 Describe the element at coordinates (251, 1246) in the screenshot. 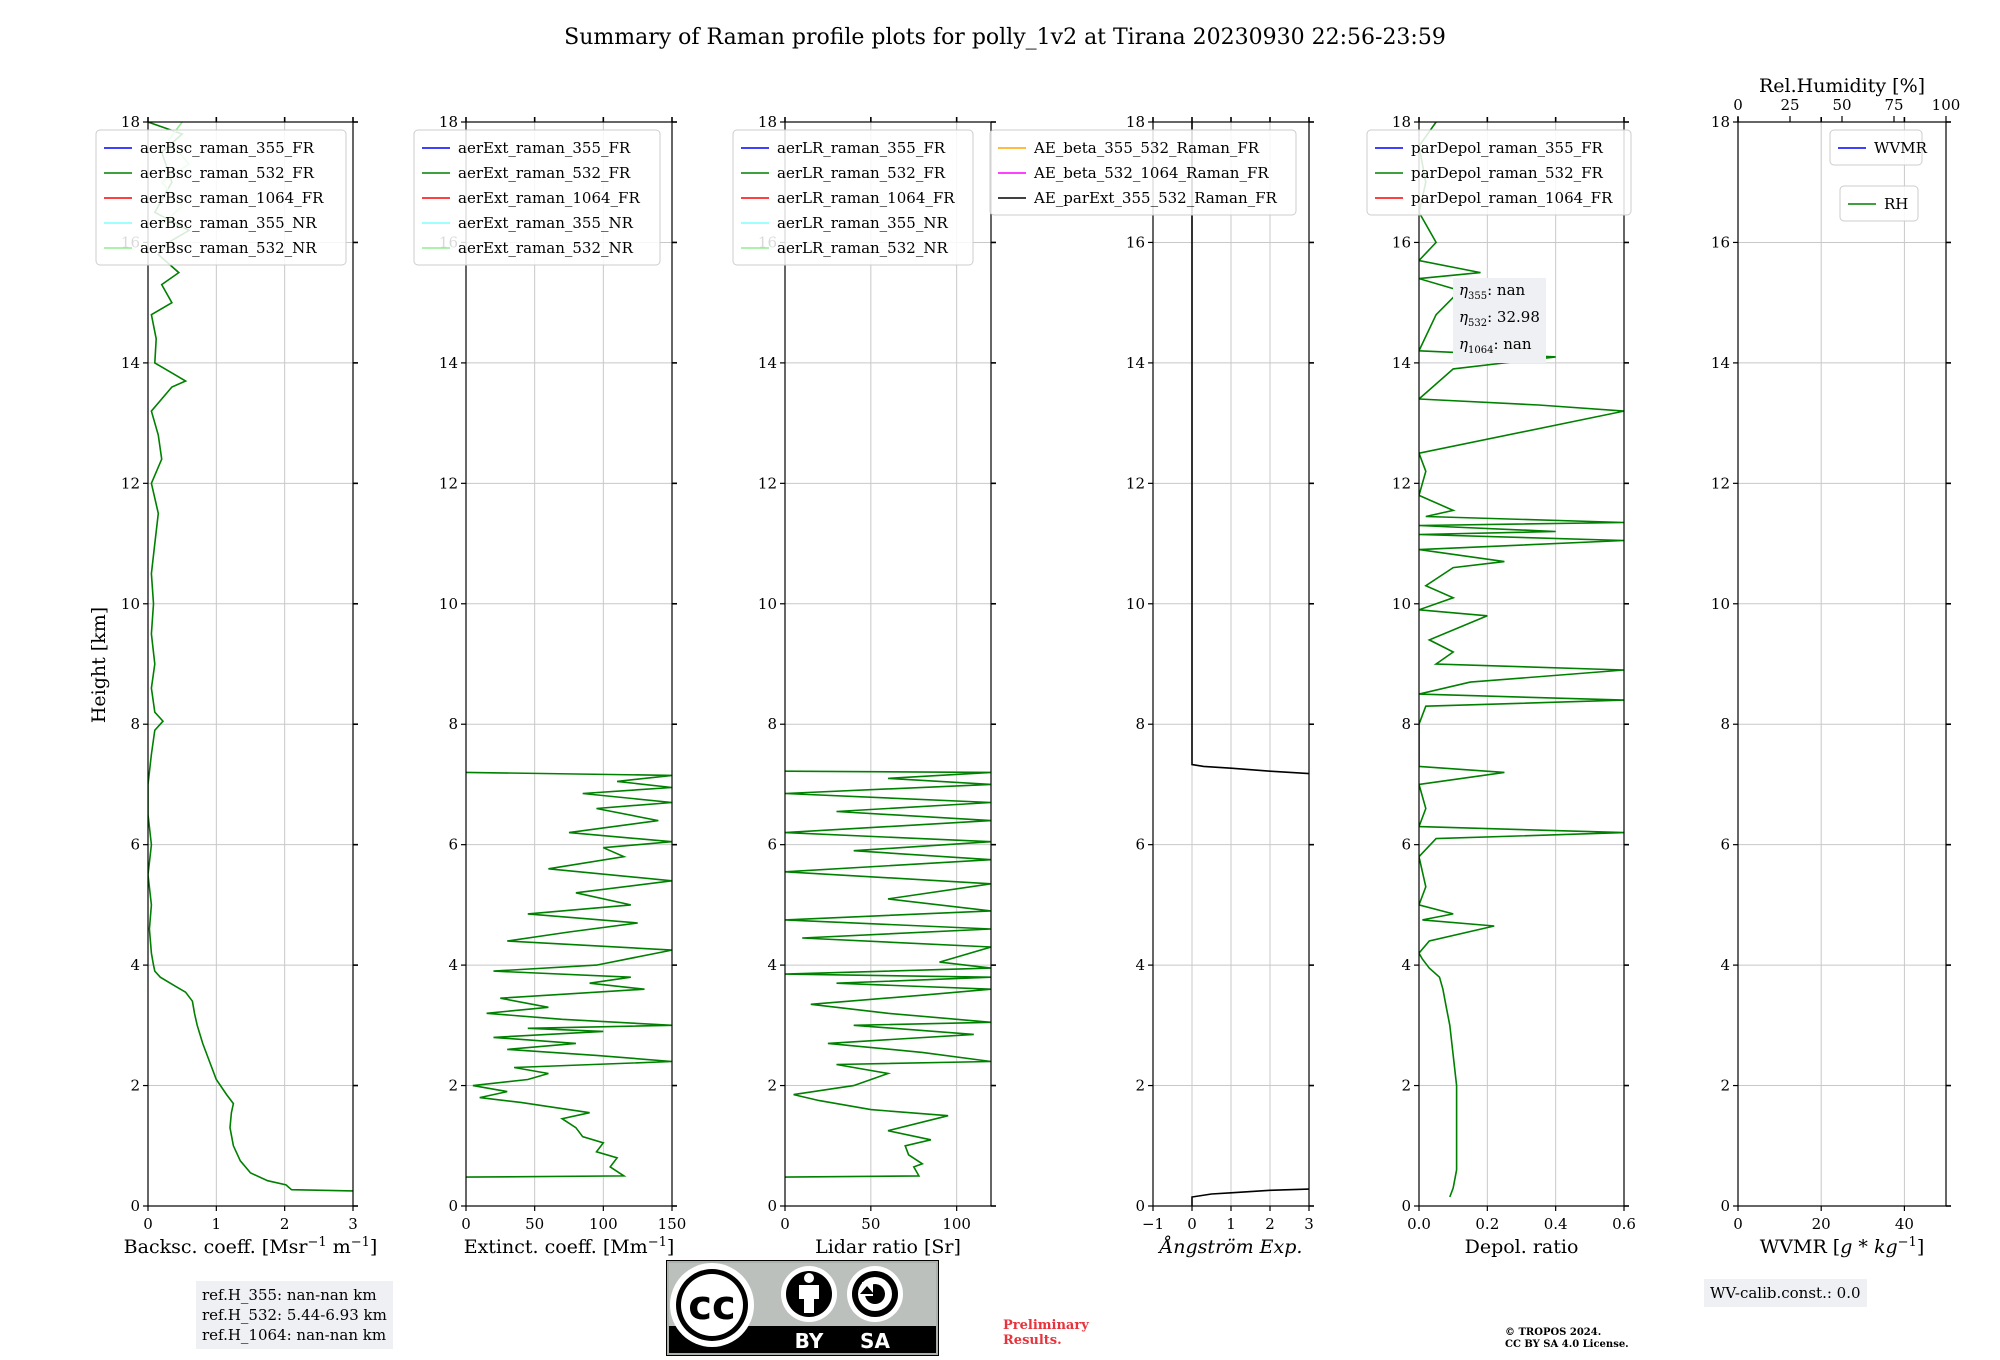

I see `x-axis-label: Backsc. coeff. [Msr−1​ m−1​]` at that location.